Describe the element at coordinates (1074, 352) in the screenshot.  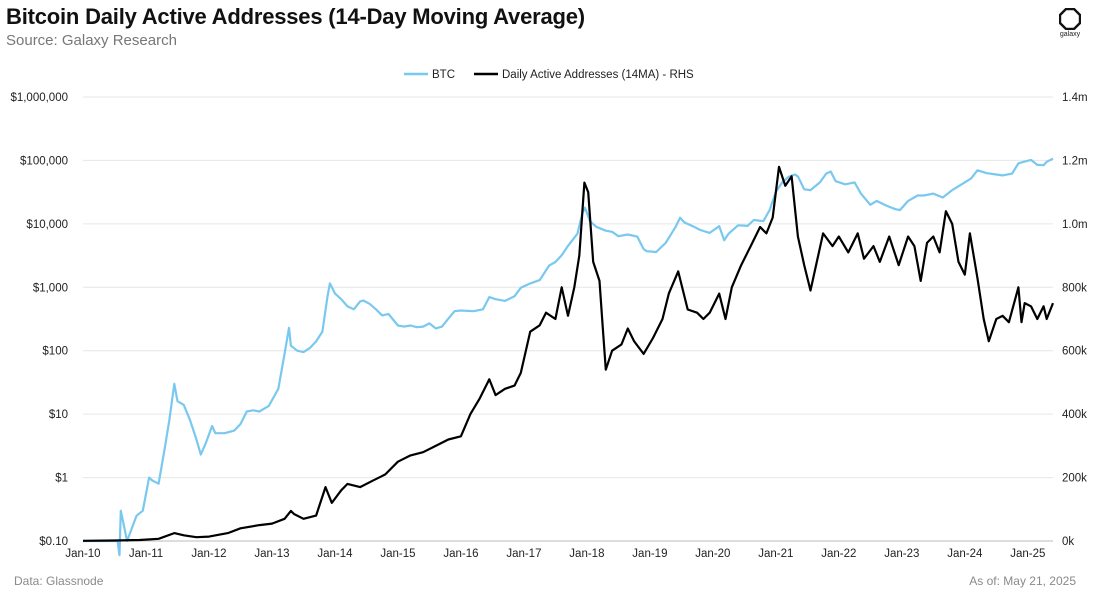
I see `y-right-tick-label: 600k` at that location.